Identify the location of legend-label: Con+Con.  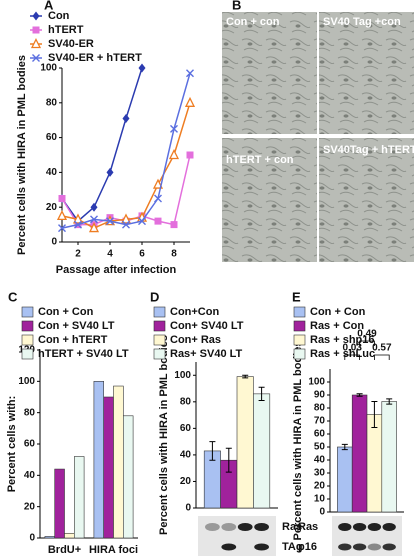
(194, 312).